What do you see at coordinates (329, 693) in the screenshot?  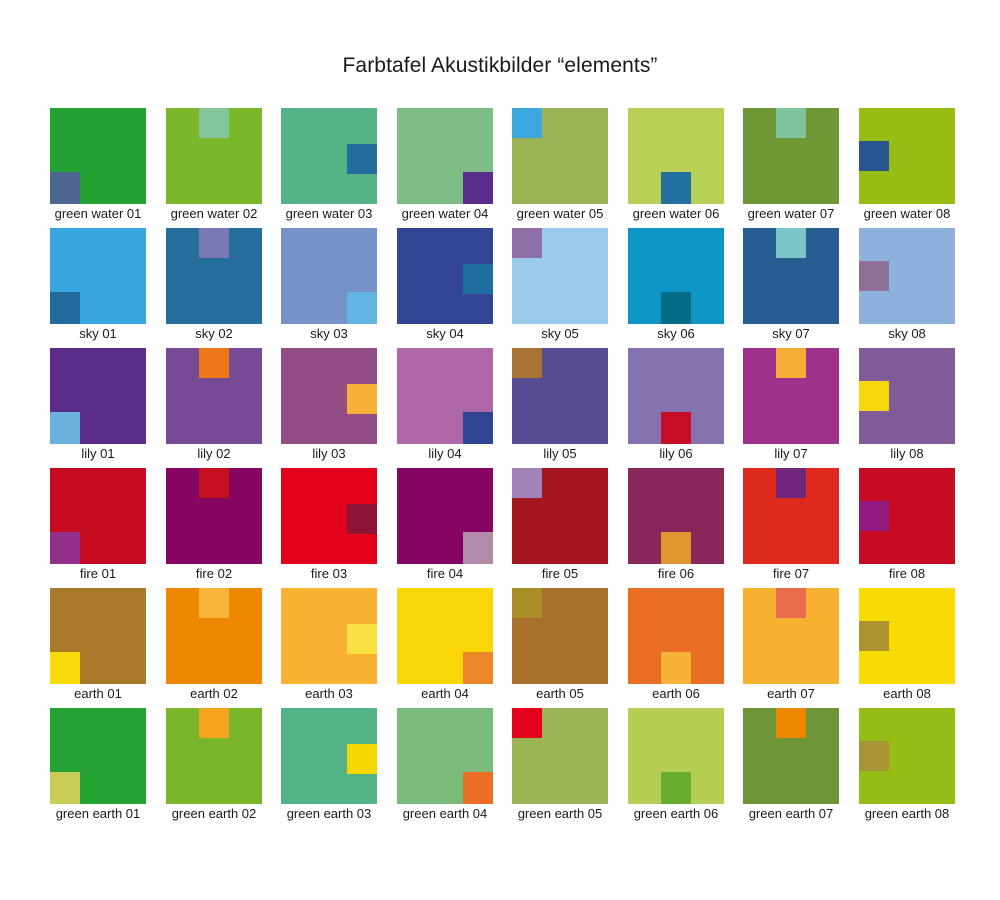 I see `tile-label: earth 03` at bounding box center [329, 693].